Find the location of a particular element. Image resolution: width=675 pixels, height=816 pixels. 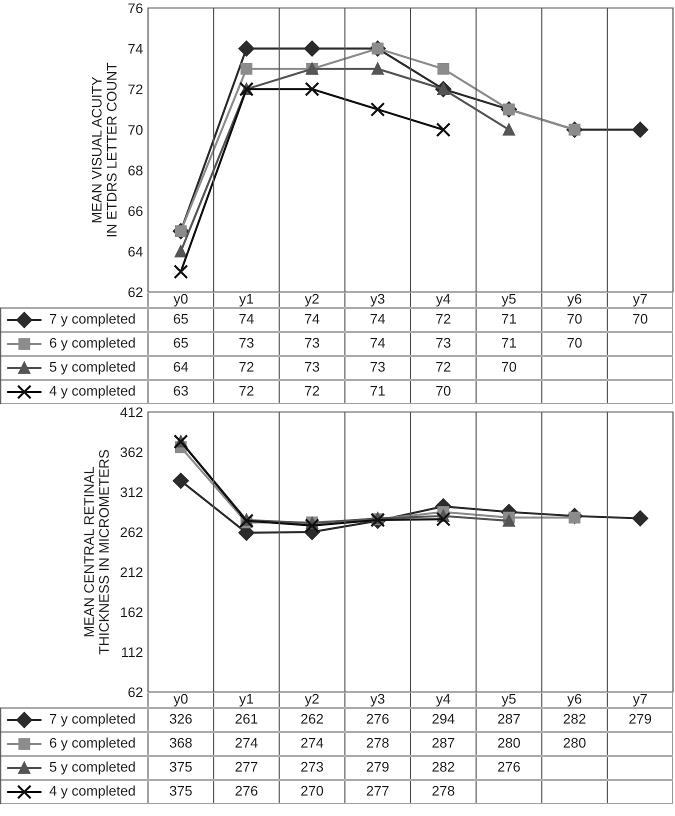

data-label: 261 is located at coordinates (247, 719).